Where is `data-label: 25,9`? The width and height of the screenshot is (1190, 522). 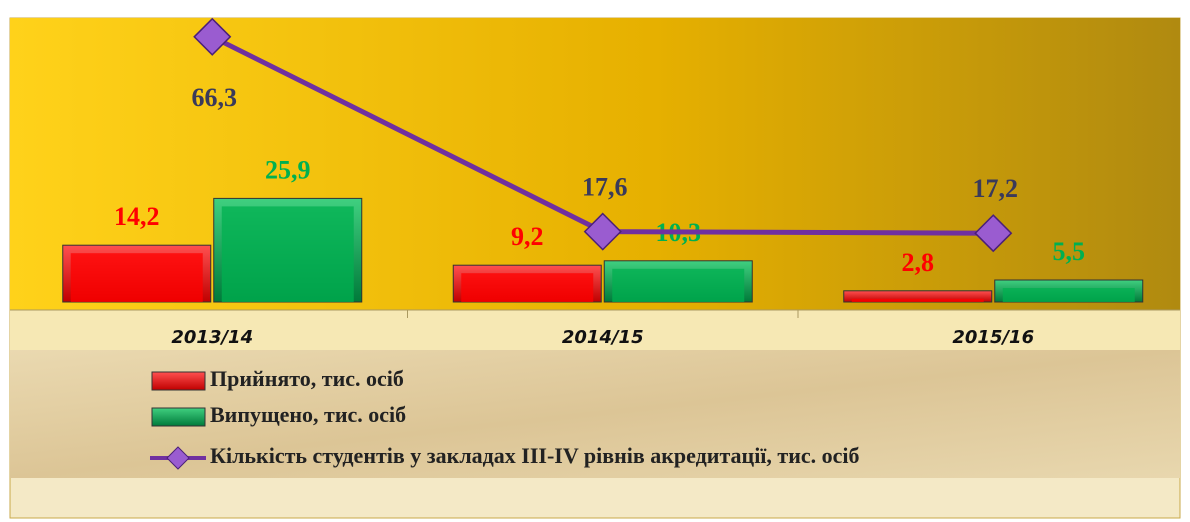 data-label: 25,9 is located at coordinates (288, 169).